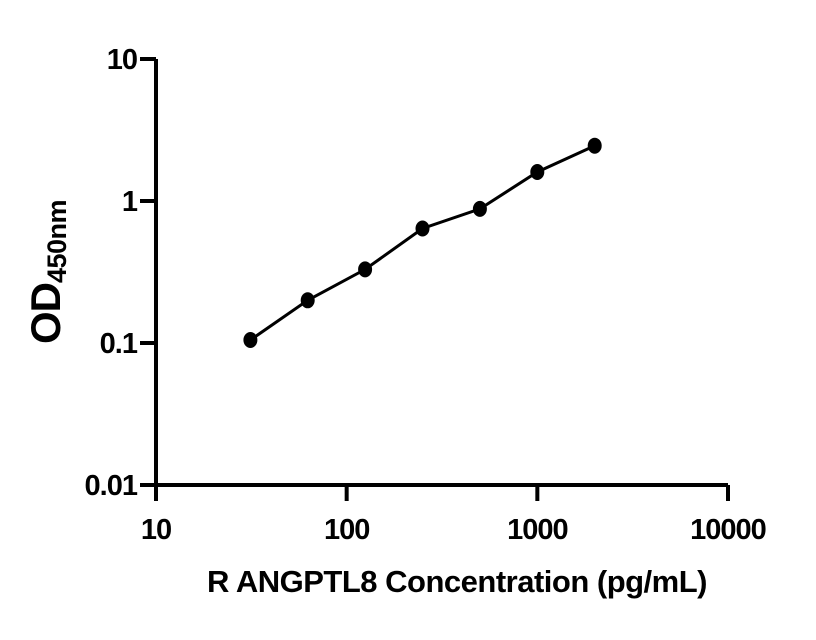 This screenshot has width=816, height=640. What do you see at coordinates (457, 581) in the screenshot?
I see `x-axis-title: R ANGPTL8 Concentration (pg/mL)` at bounding box center [457, 581].